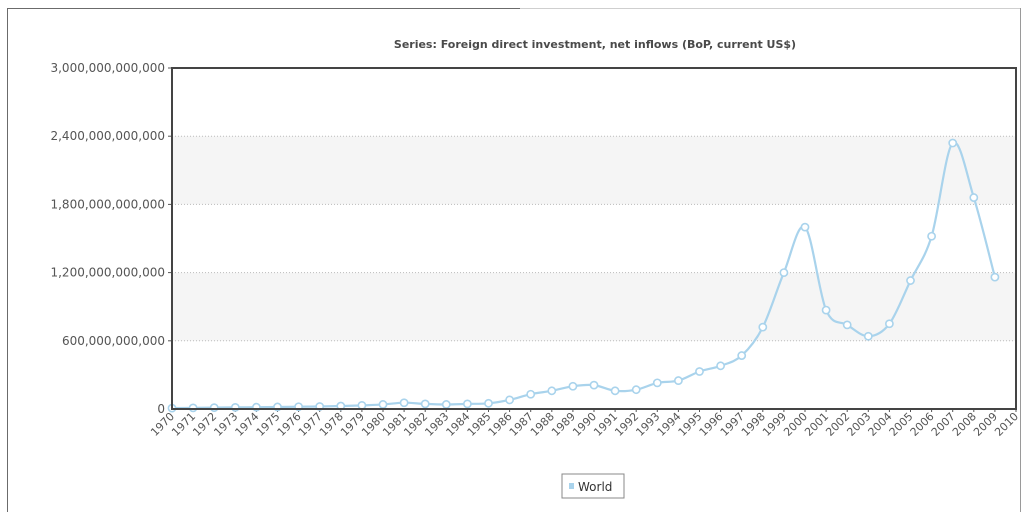 Image resolution: width=1021 pixels, height=512 pixels. I want to click on data-point-1994, so click(678, 380).